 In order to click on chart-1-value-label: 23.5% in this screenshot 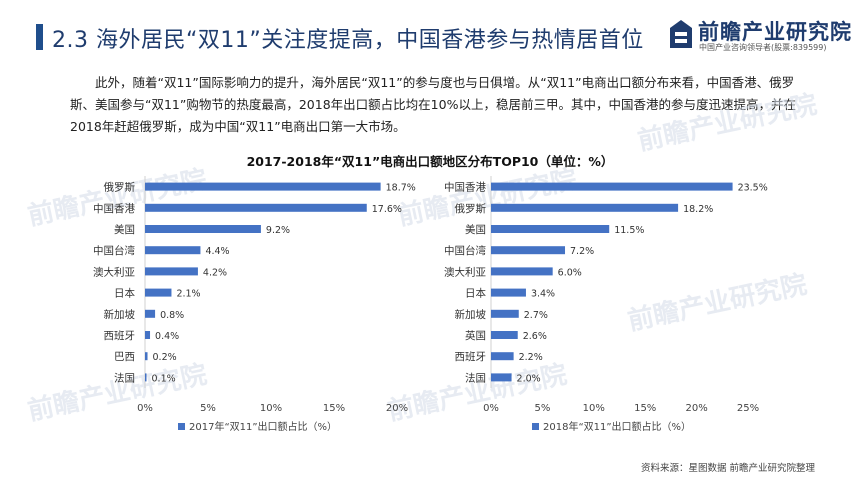, I will do `click(753, 188)`.